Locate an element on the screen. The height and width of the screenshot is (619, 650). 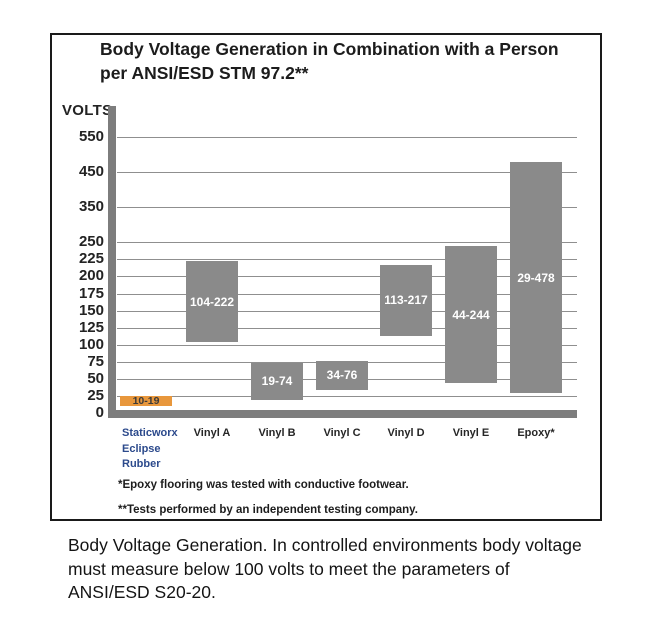
x-category-label-vinyld: Vinyl D is located at coordinates (406, 433).